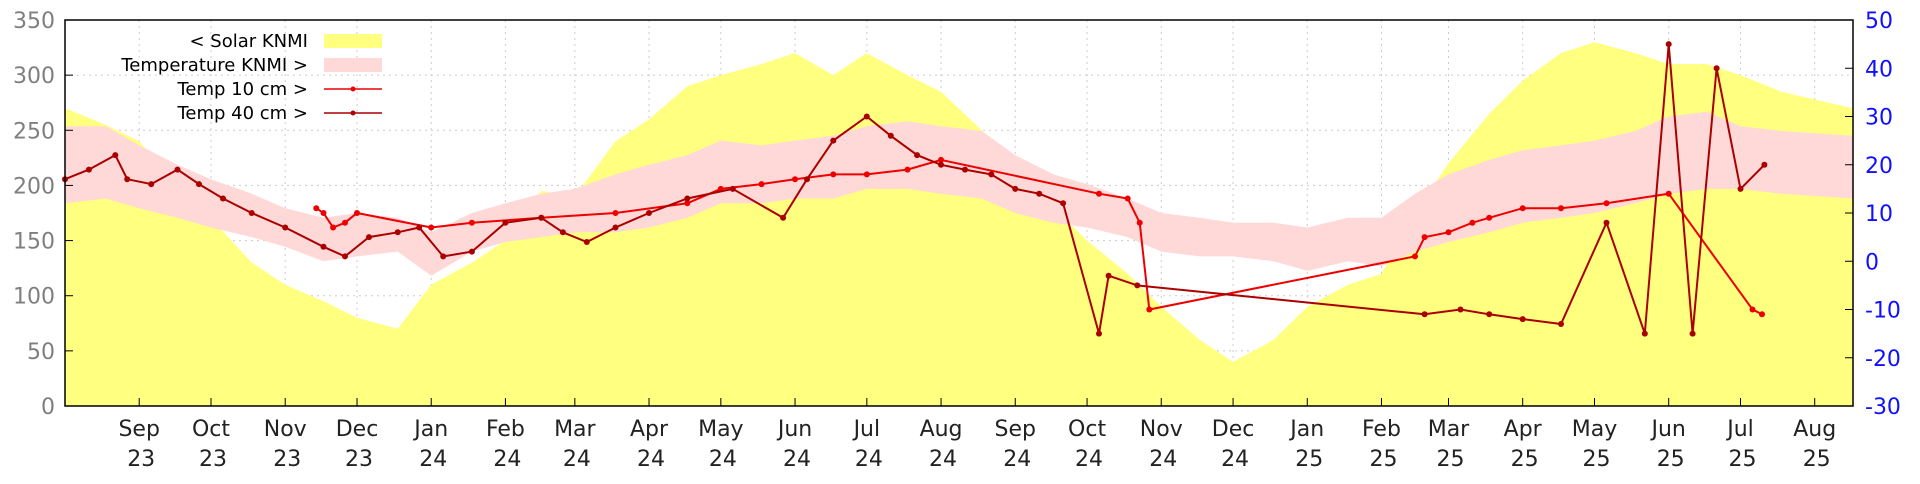  I want to click on x-tick-month-label: Jan, so click(430, 429).